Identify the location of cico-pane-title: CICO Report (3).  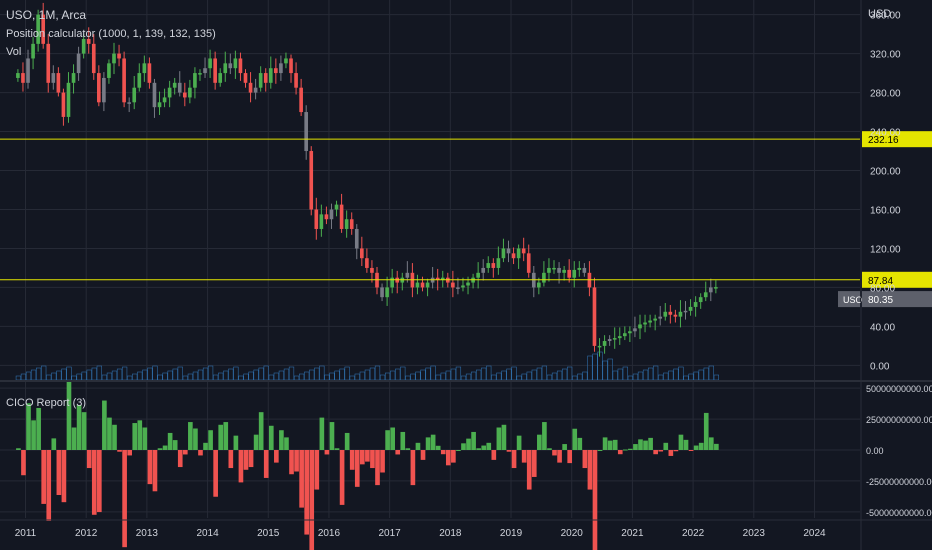
(46, 403).